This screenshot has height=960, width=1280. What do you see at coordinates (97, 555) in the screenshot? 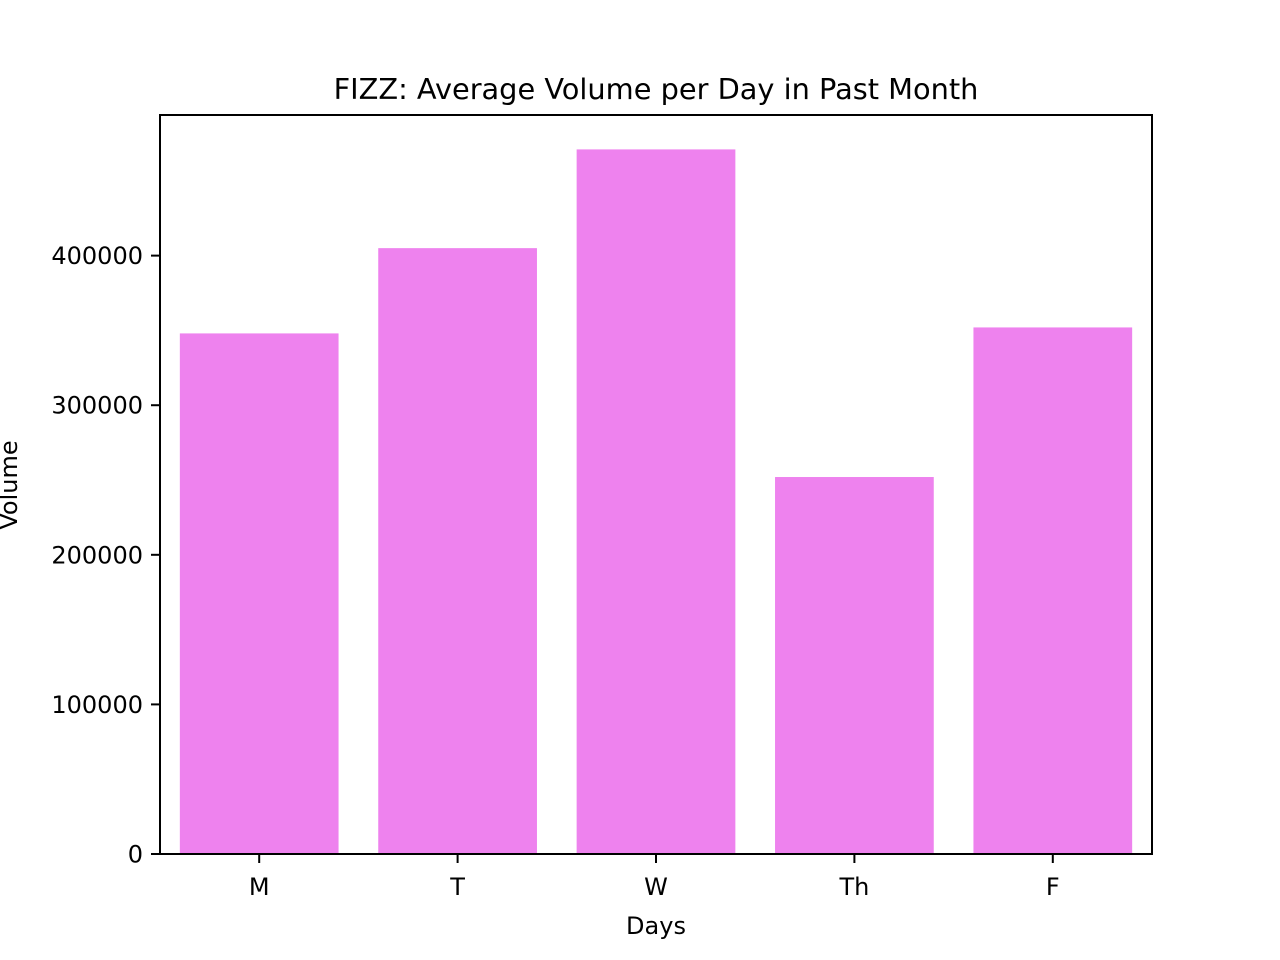
I see `y-tick-label: 200000` at bounding box center [97, 555].